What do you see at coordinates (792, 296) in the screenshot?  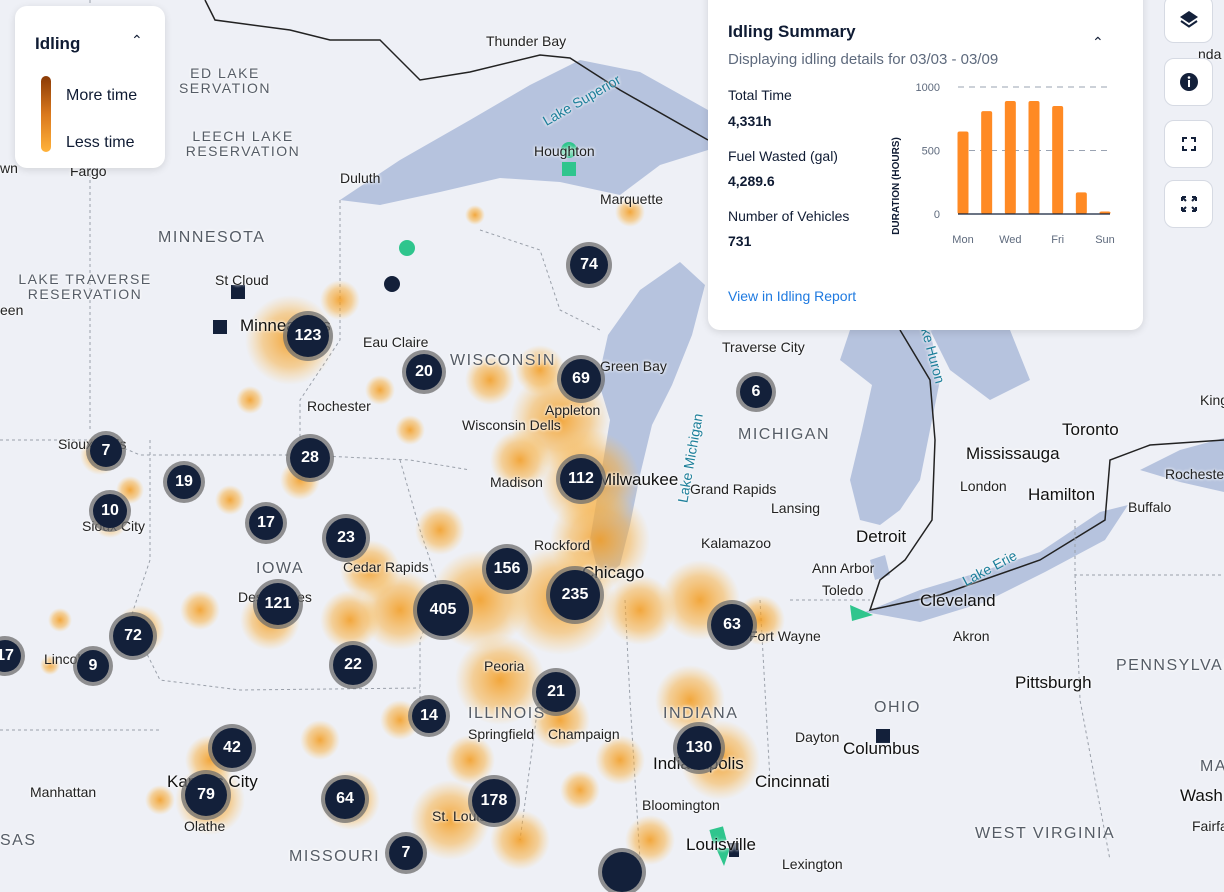 I see `view-idling-report-link: View in Idling Report` at bounding box center [792, 296].